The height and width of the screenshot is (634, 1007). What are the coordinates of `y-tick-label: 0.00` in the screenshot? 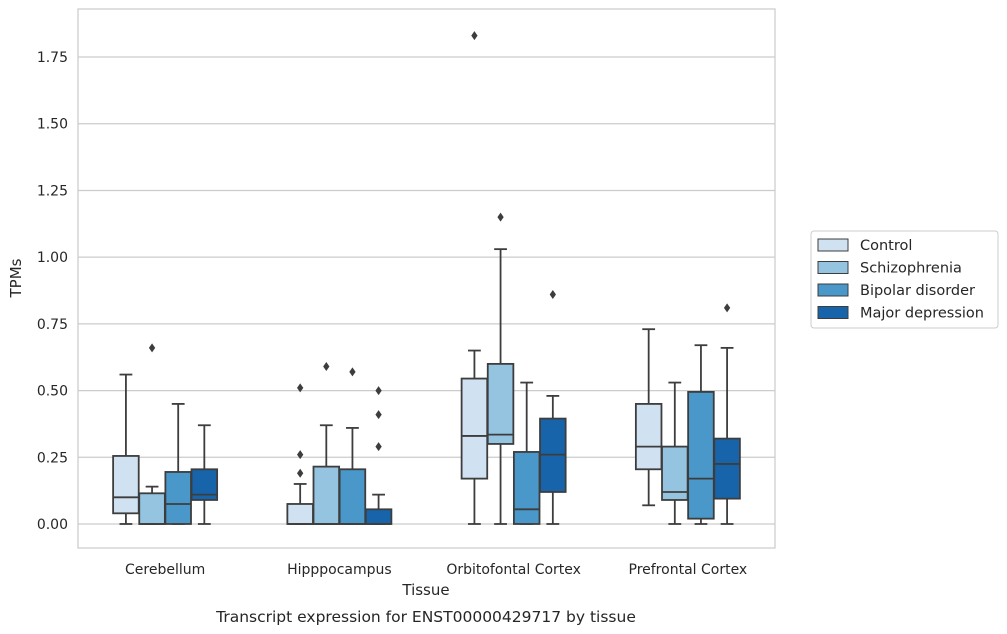 It's located at (52, 525).